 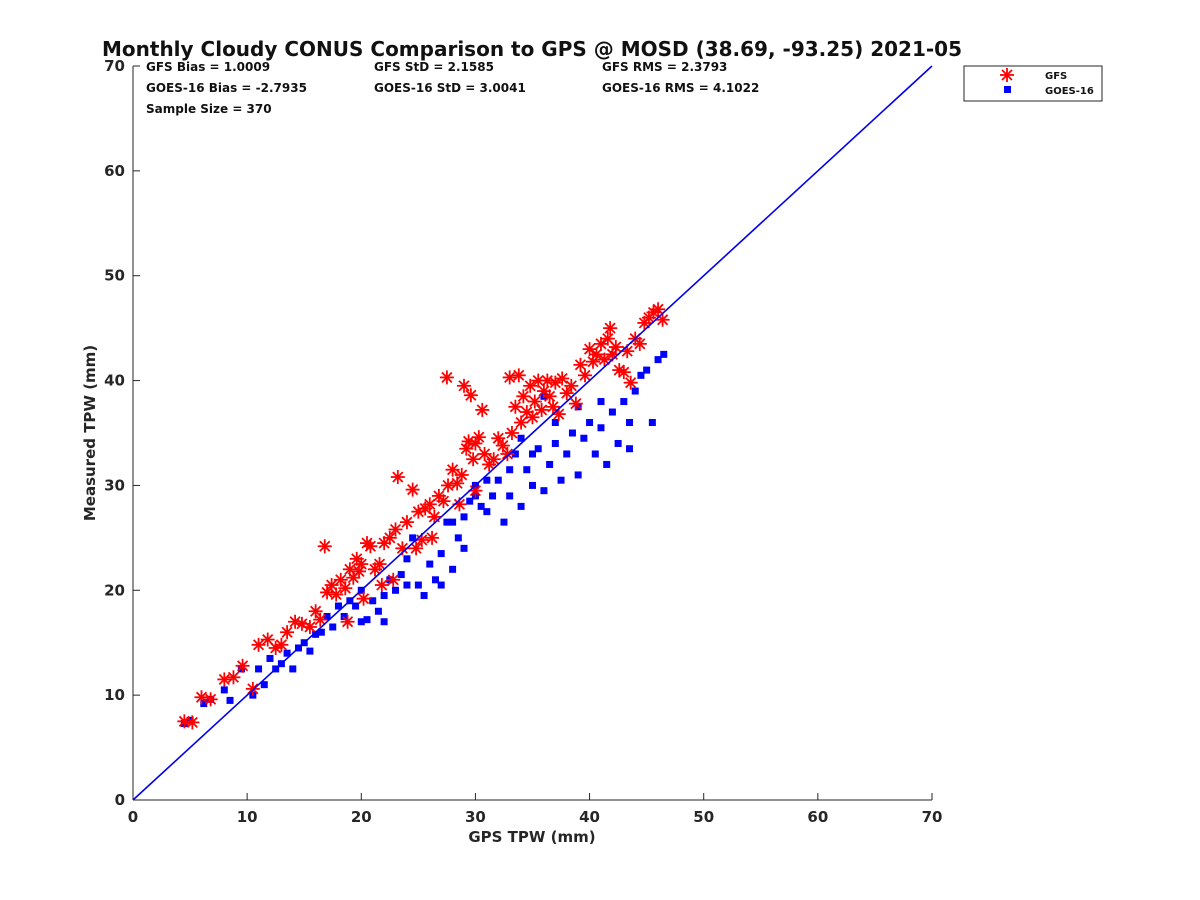 What do you see at coordinates (114, 695) in the screenshot?
I see `y-tick-label: 10` at bounding box center [114, 695].